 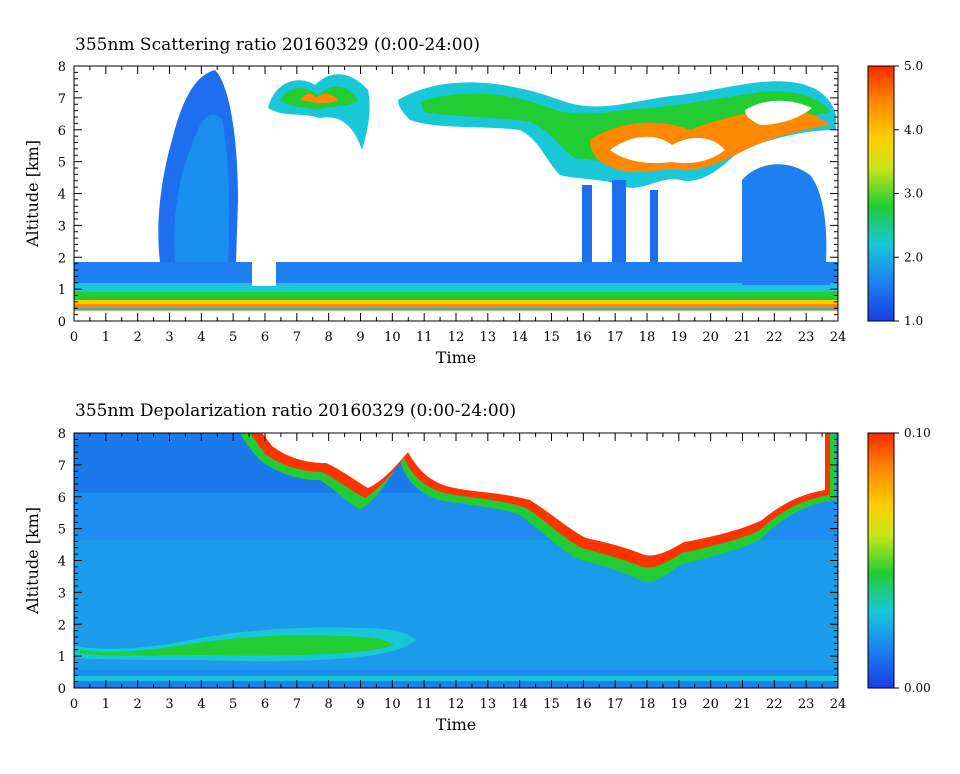 I want to click on colorbar: 1.0 2.0 3.0 4.0 5.0, so click(x=895, y=193).